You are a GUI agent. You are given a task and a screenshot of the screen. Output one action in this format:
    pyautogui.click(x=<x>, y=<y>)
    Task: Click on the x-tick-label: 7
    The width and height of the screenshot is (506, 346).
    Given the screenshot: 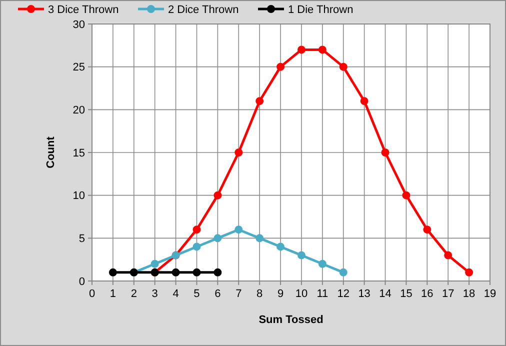 What is the action you would take?
    pyautogui.click(x=239, y=294)
    